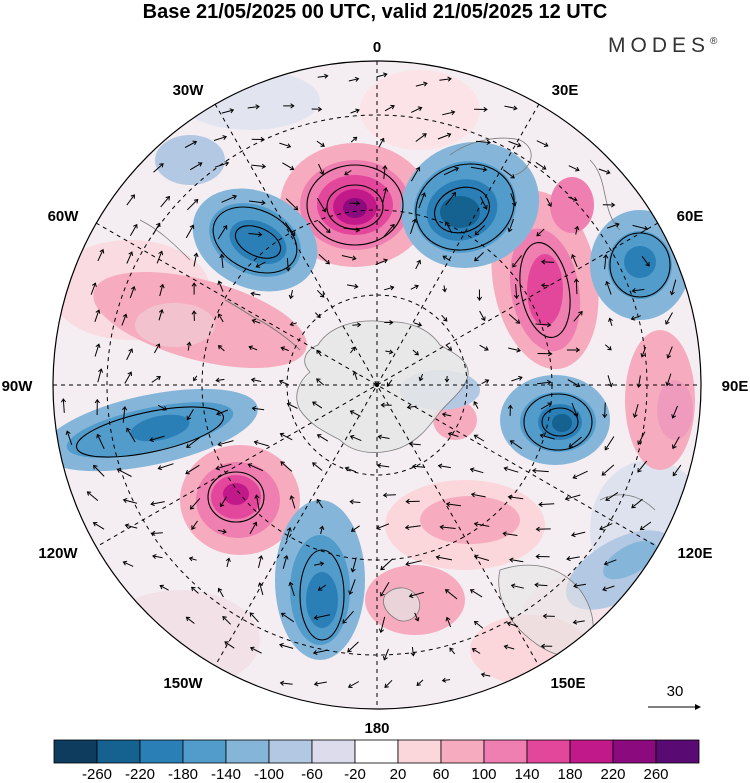 This screenshot has height=783, width=750. What do you see at coordinates (312, 774) in the screenshot?
I see `colorbar-tick-label: -60` at bounding box center [312, 774].